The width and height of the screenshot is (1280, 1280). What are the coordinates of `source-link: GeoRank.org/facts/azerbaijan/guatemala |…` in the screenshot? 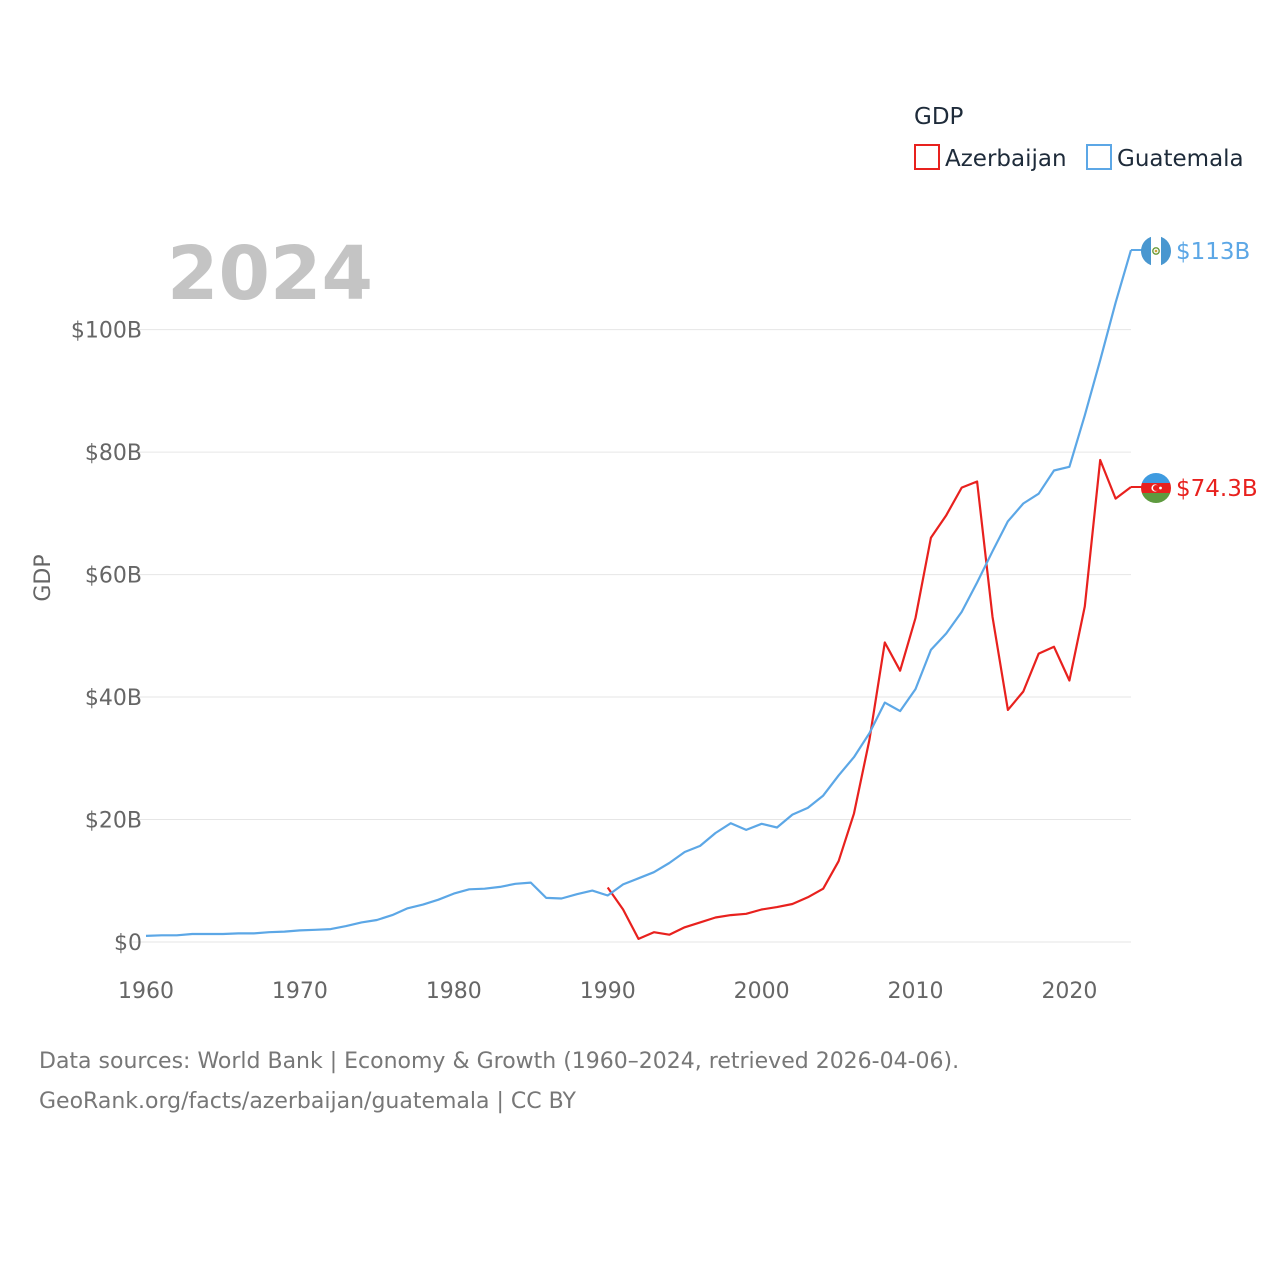 It's located at (307, 1101).